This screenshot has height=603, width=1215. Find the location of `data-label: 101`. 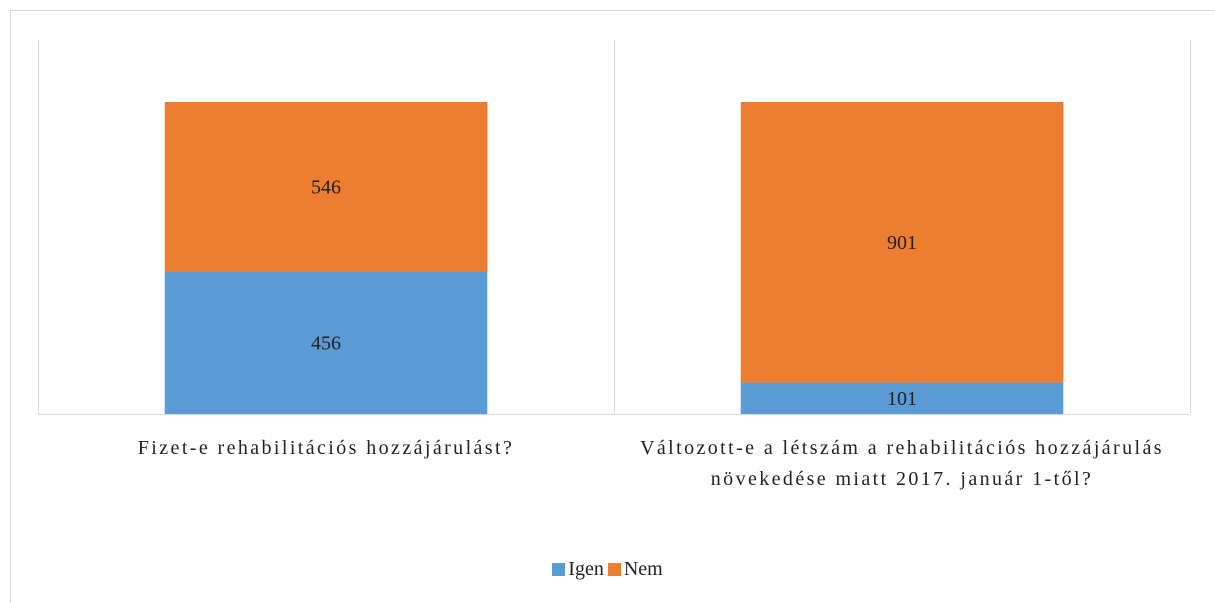

data-label: 101 is located at coordinates (902, 399).